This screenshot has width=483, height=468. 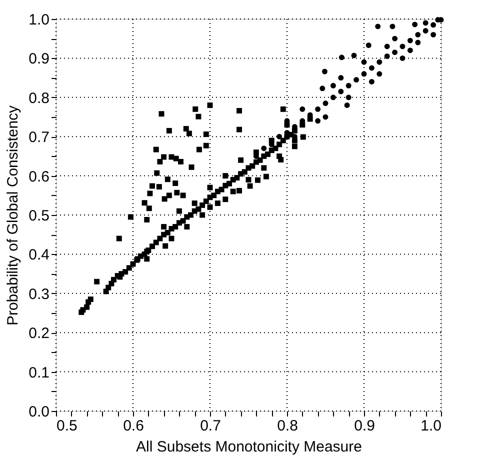 I want to click on x-tick-label: 0.9, so click(x=364, y=426).